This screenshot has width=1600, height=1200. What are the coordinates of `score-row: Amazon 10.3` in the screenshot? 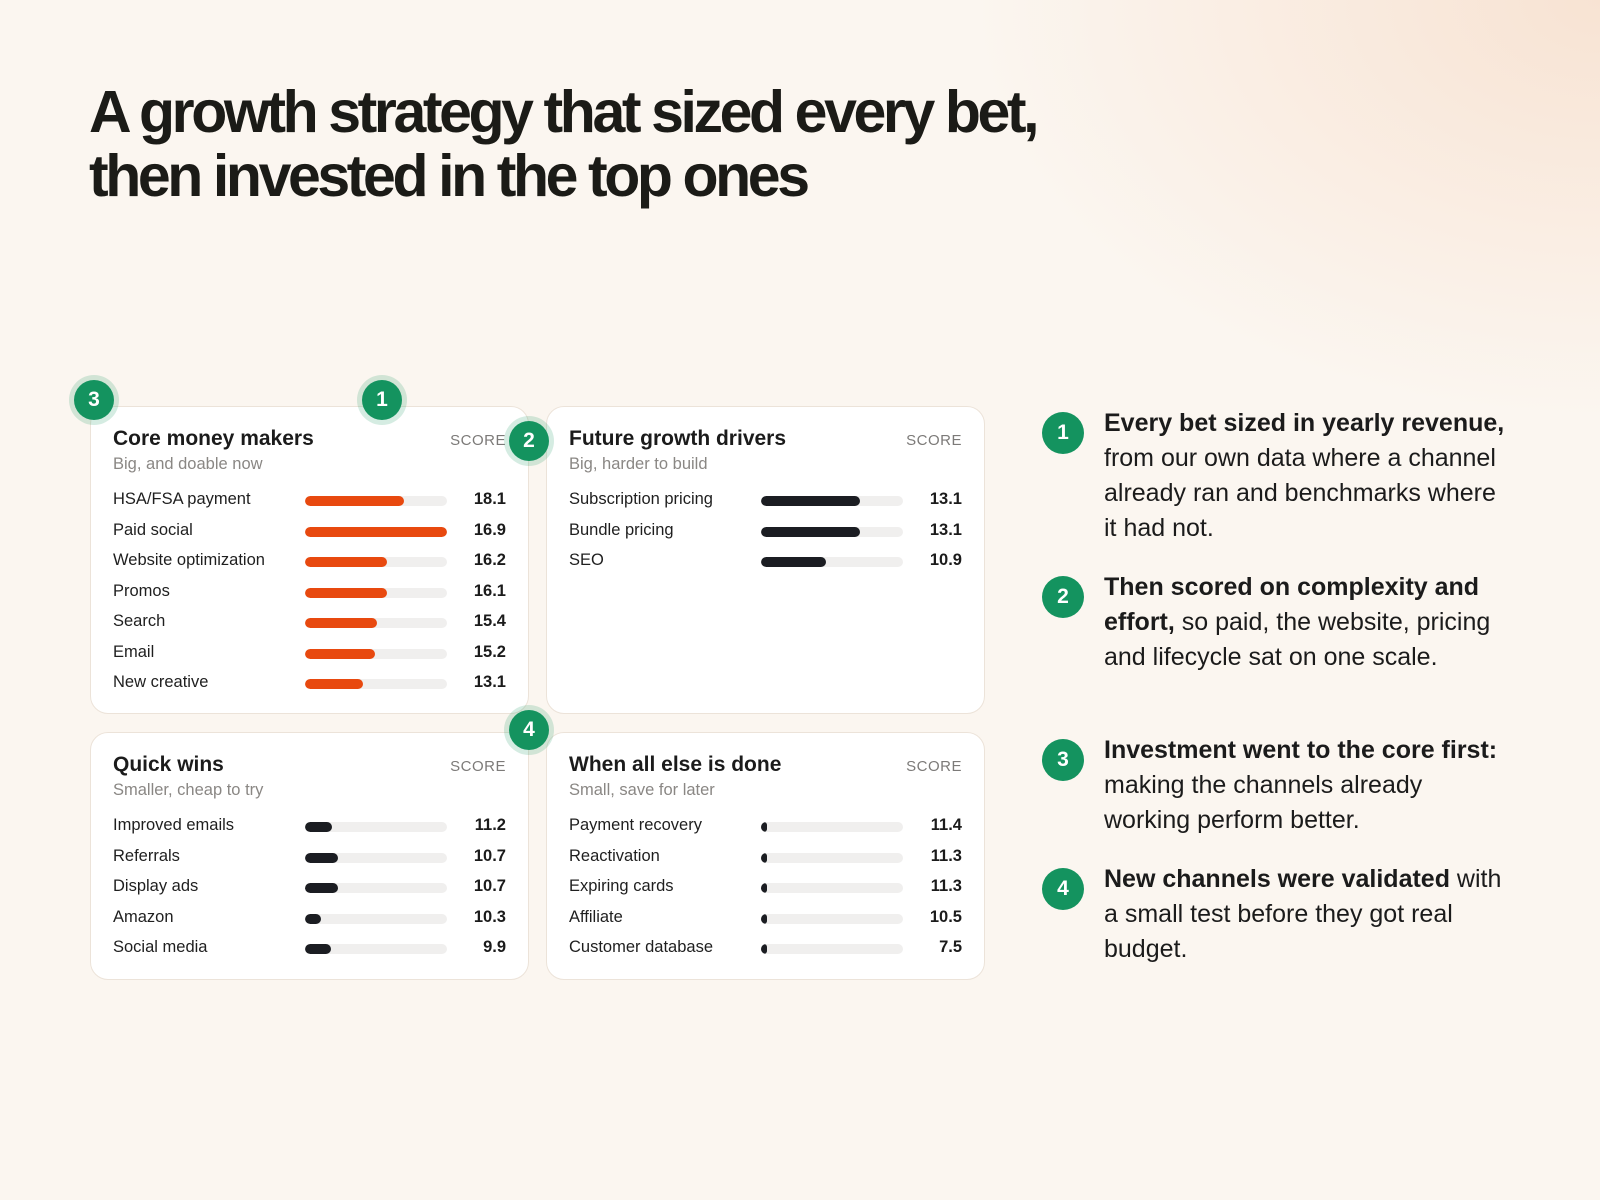 It's located at (309, 919).